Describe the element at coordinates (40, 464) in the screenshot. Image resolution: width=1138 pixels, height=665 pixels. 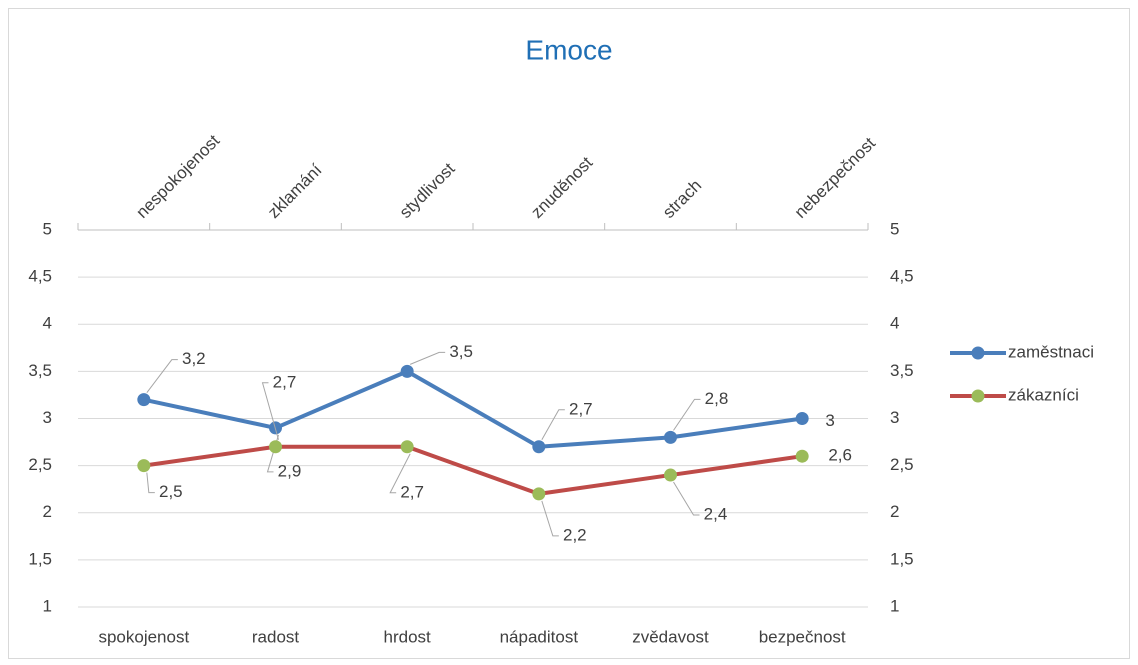
I see `y-tick-label: 2,5` at that location.